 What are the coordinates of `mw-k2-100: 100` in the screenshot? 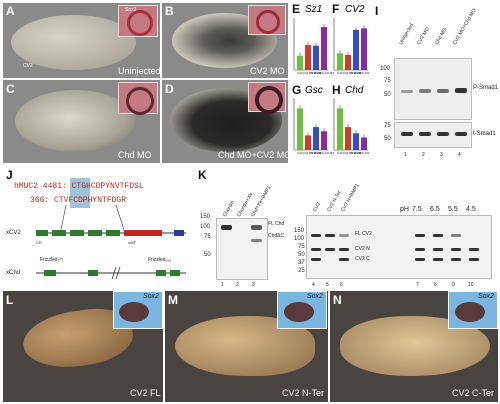 It's located at (299, 239).